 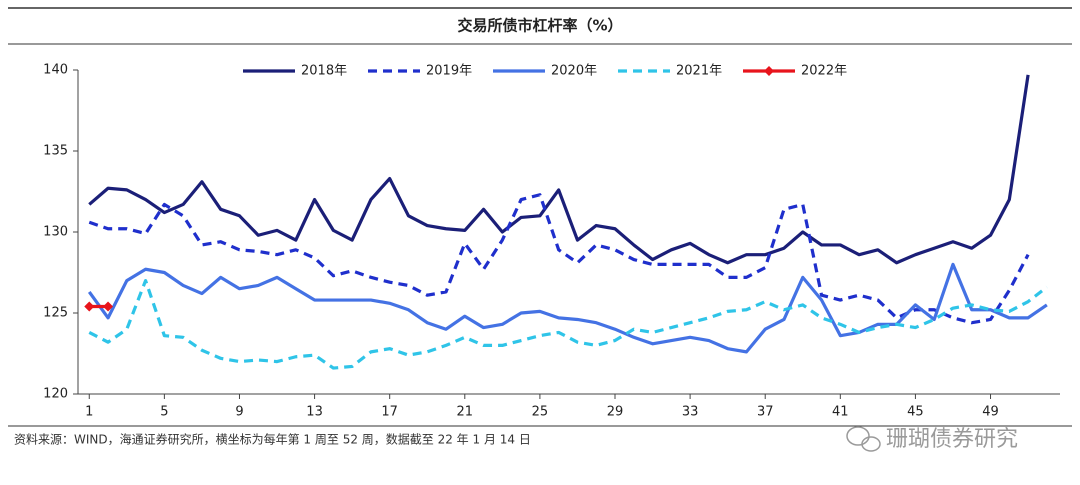 What do you see at coordinates (449, 71) in the screenshot?
I see `legend-label: 2019年` at bounding box center [449, 71].